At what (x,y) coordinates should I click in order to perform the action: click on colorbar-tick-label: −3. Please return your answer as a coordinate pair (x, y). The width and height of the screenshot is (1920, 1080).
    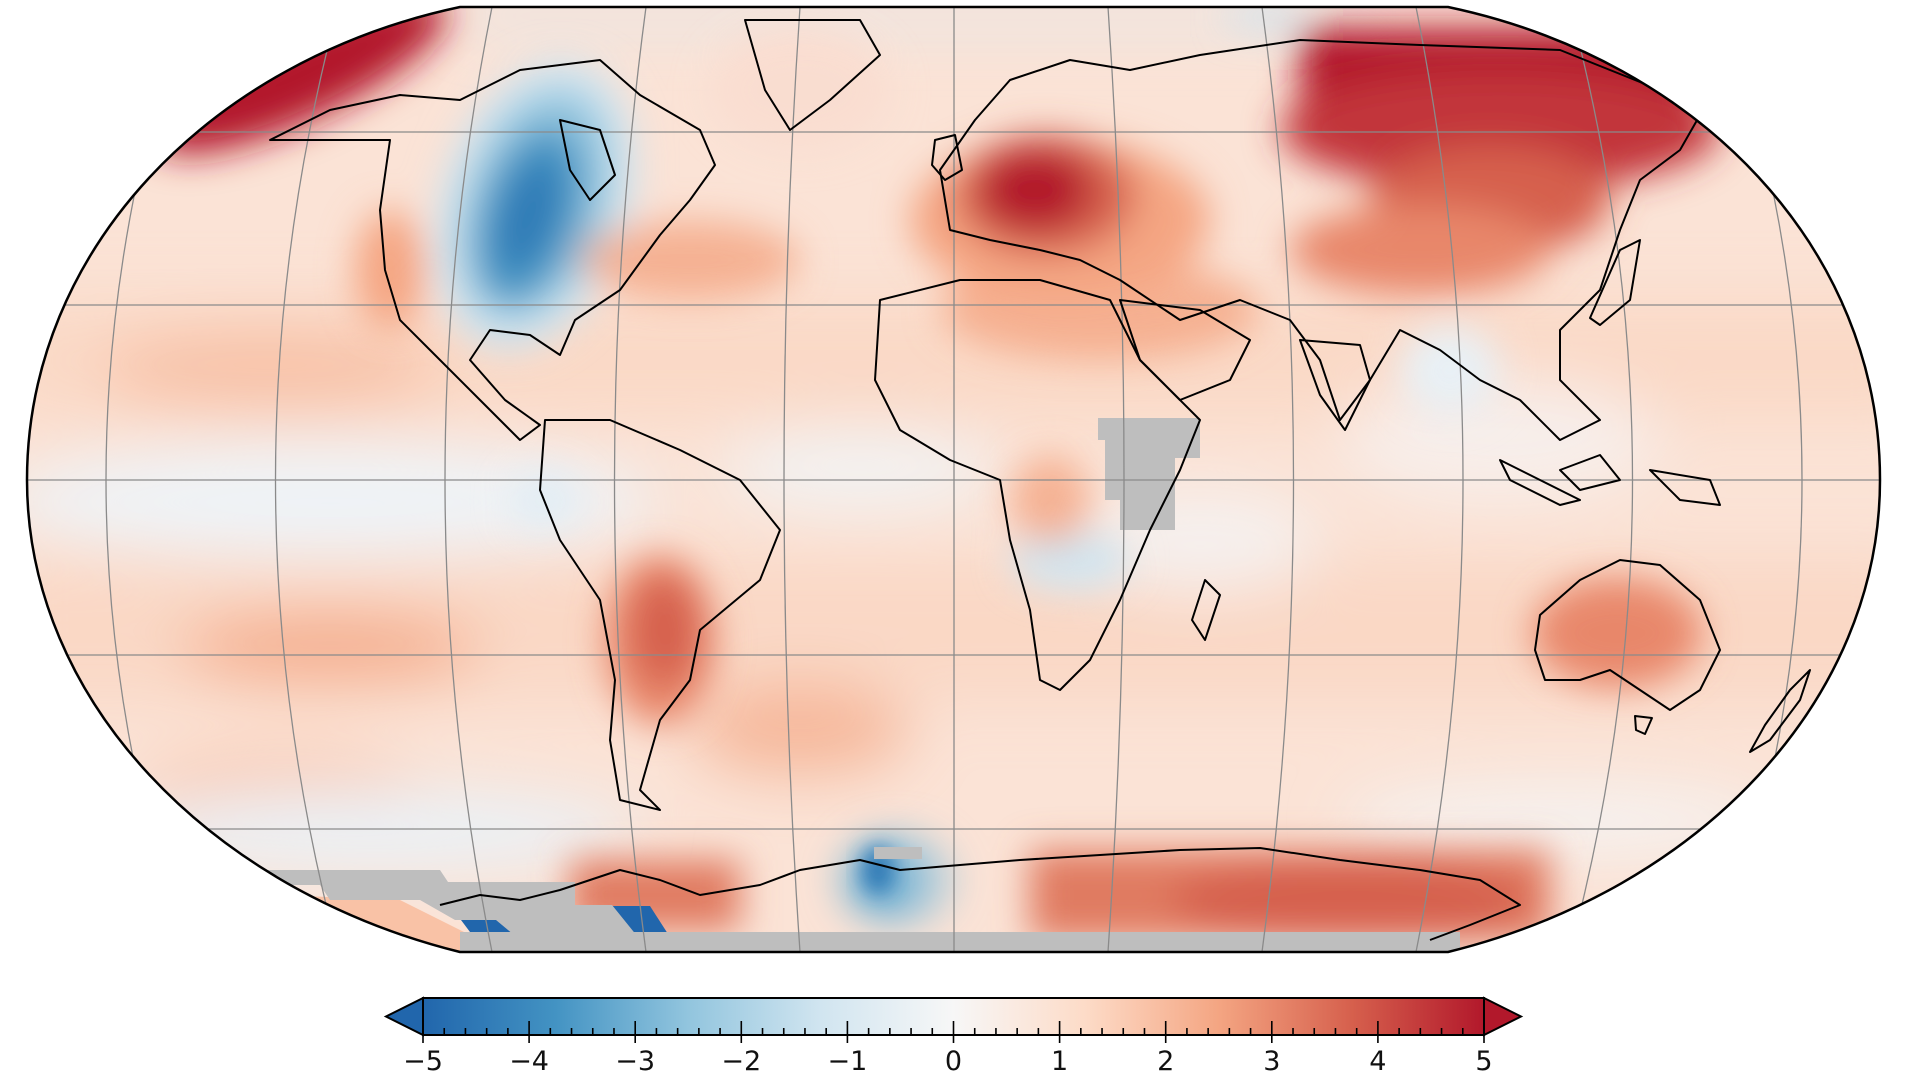
    Looking at the image, I should click on (635, 1061).